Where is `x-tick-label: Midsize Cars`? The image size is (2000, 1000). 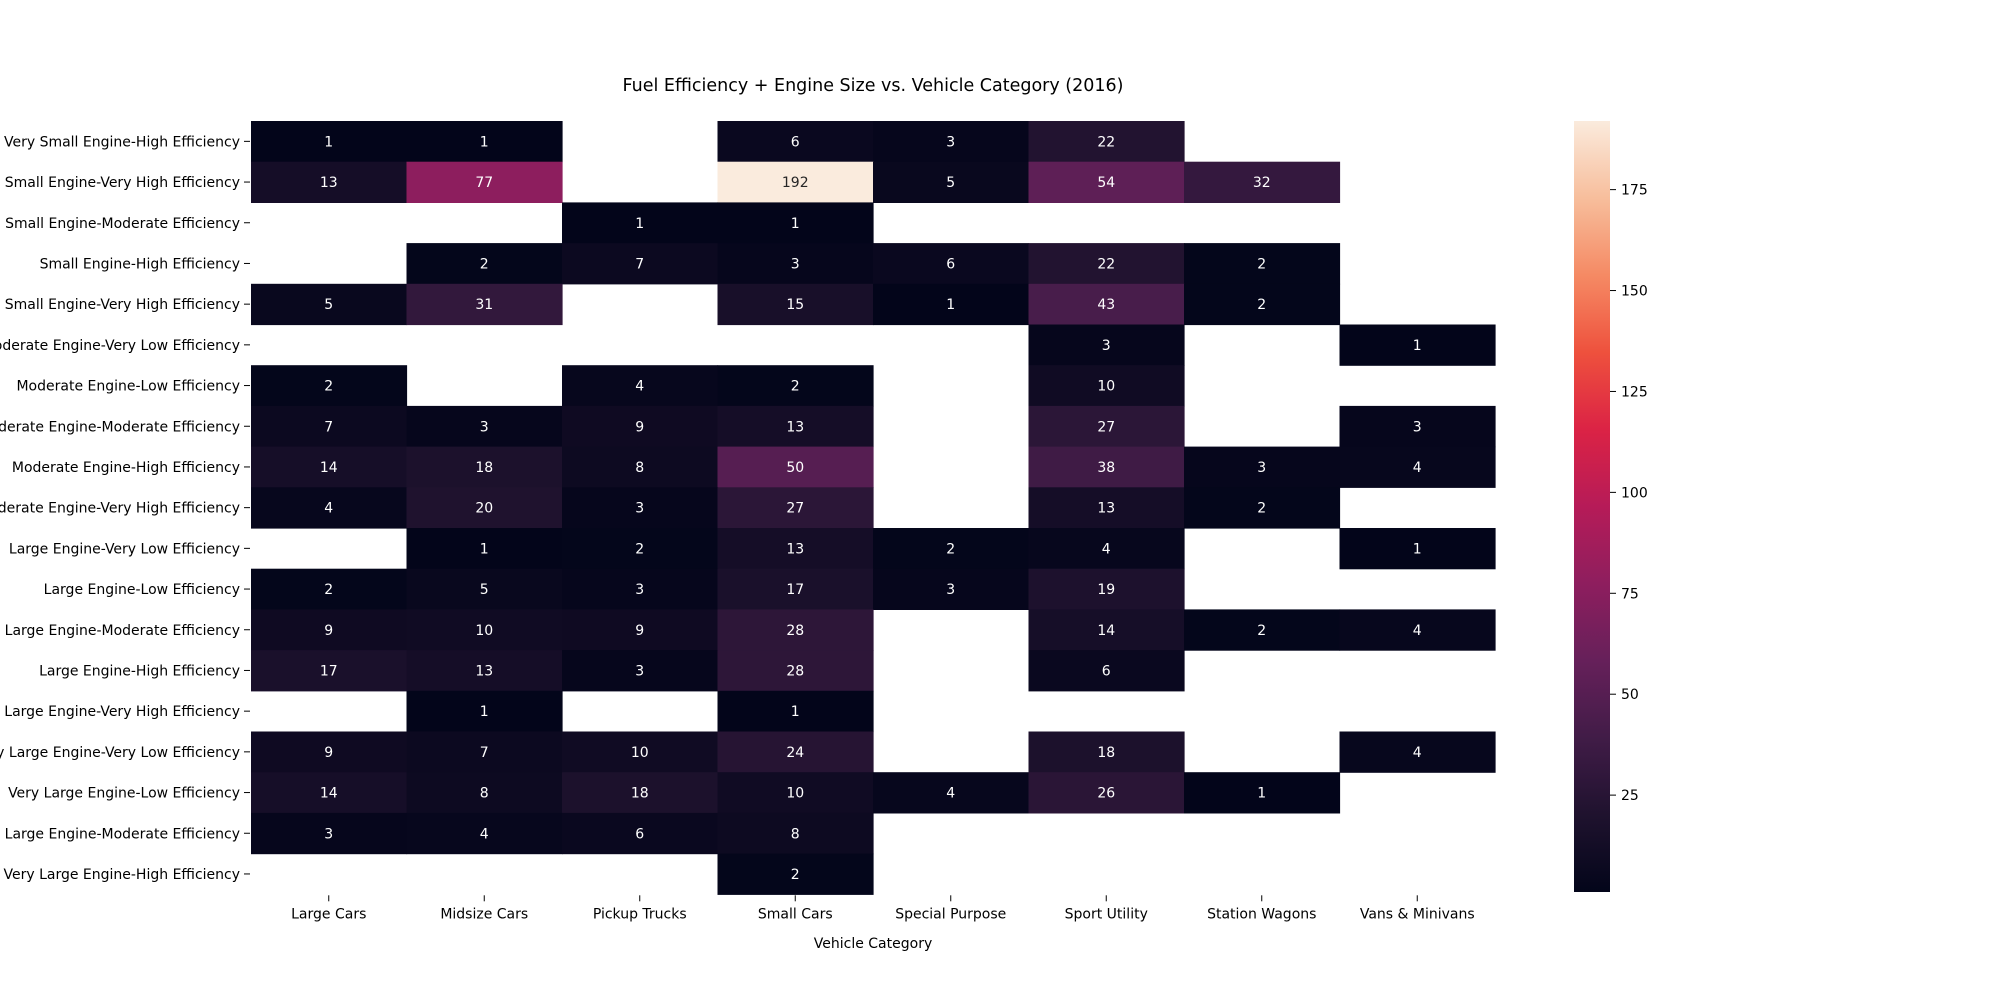 x-tick-label: Midsize Cars is located at coordinates (484, 914).